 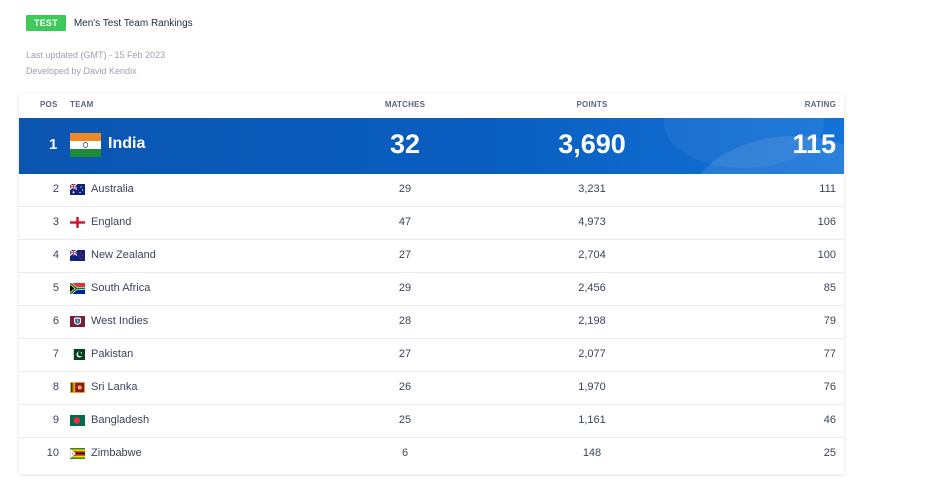 I want to click on row-points: 3,231, so click(x=592, y=189).